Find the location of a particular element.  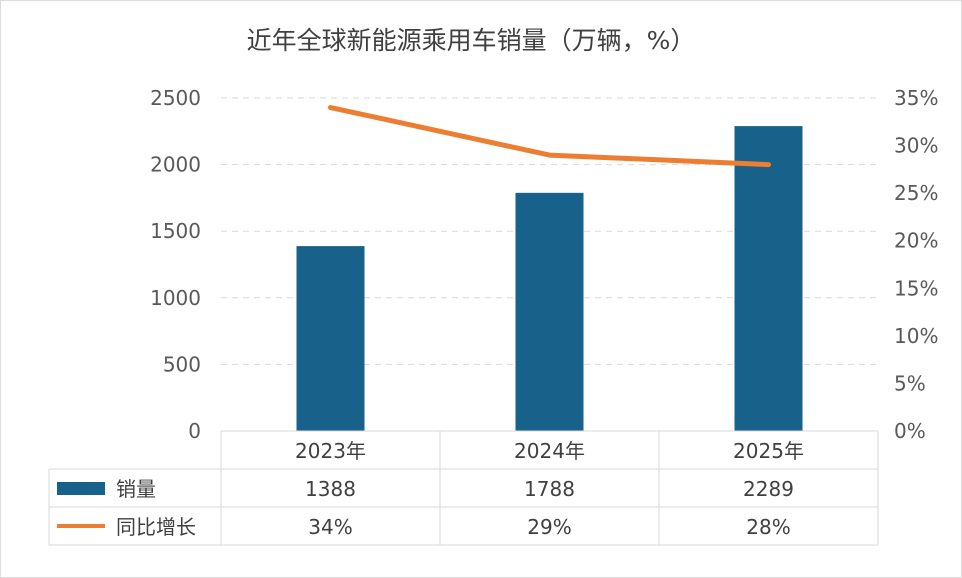

bar-2024年 is located at coordinates (549, 311).